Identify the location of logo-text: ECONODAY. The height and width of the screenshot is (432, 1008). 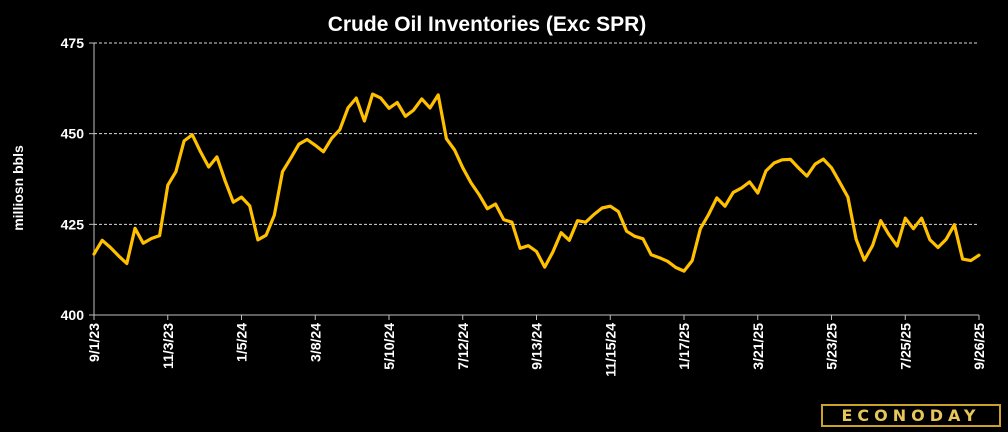
(911, 415).